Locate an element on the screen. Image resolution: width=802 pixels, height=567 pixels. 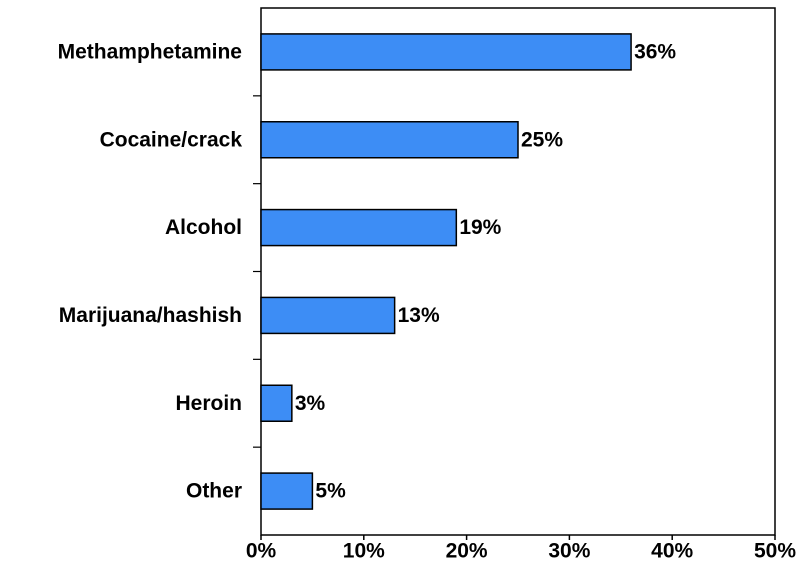
y-tick-label: Methamphetamine is located at coordinates (150, 51).